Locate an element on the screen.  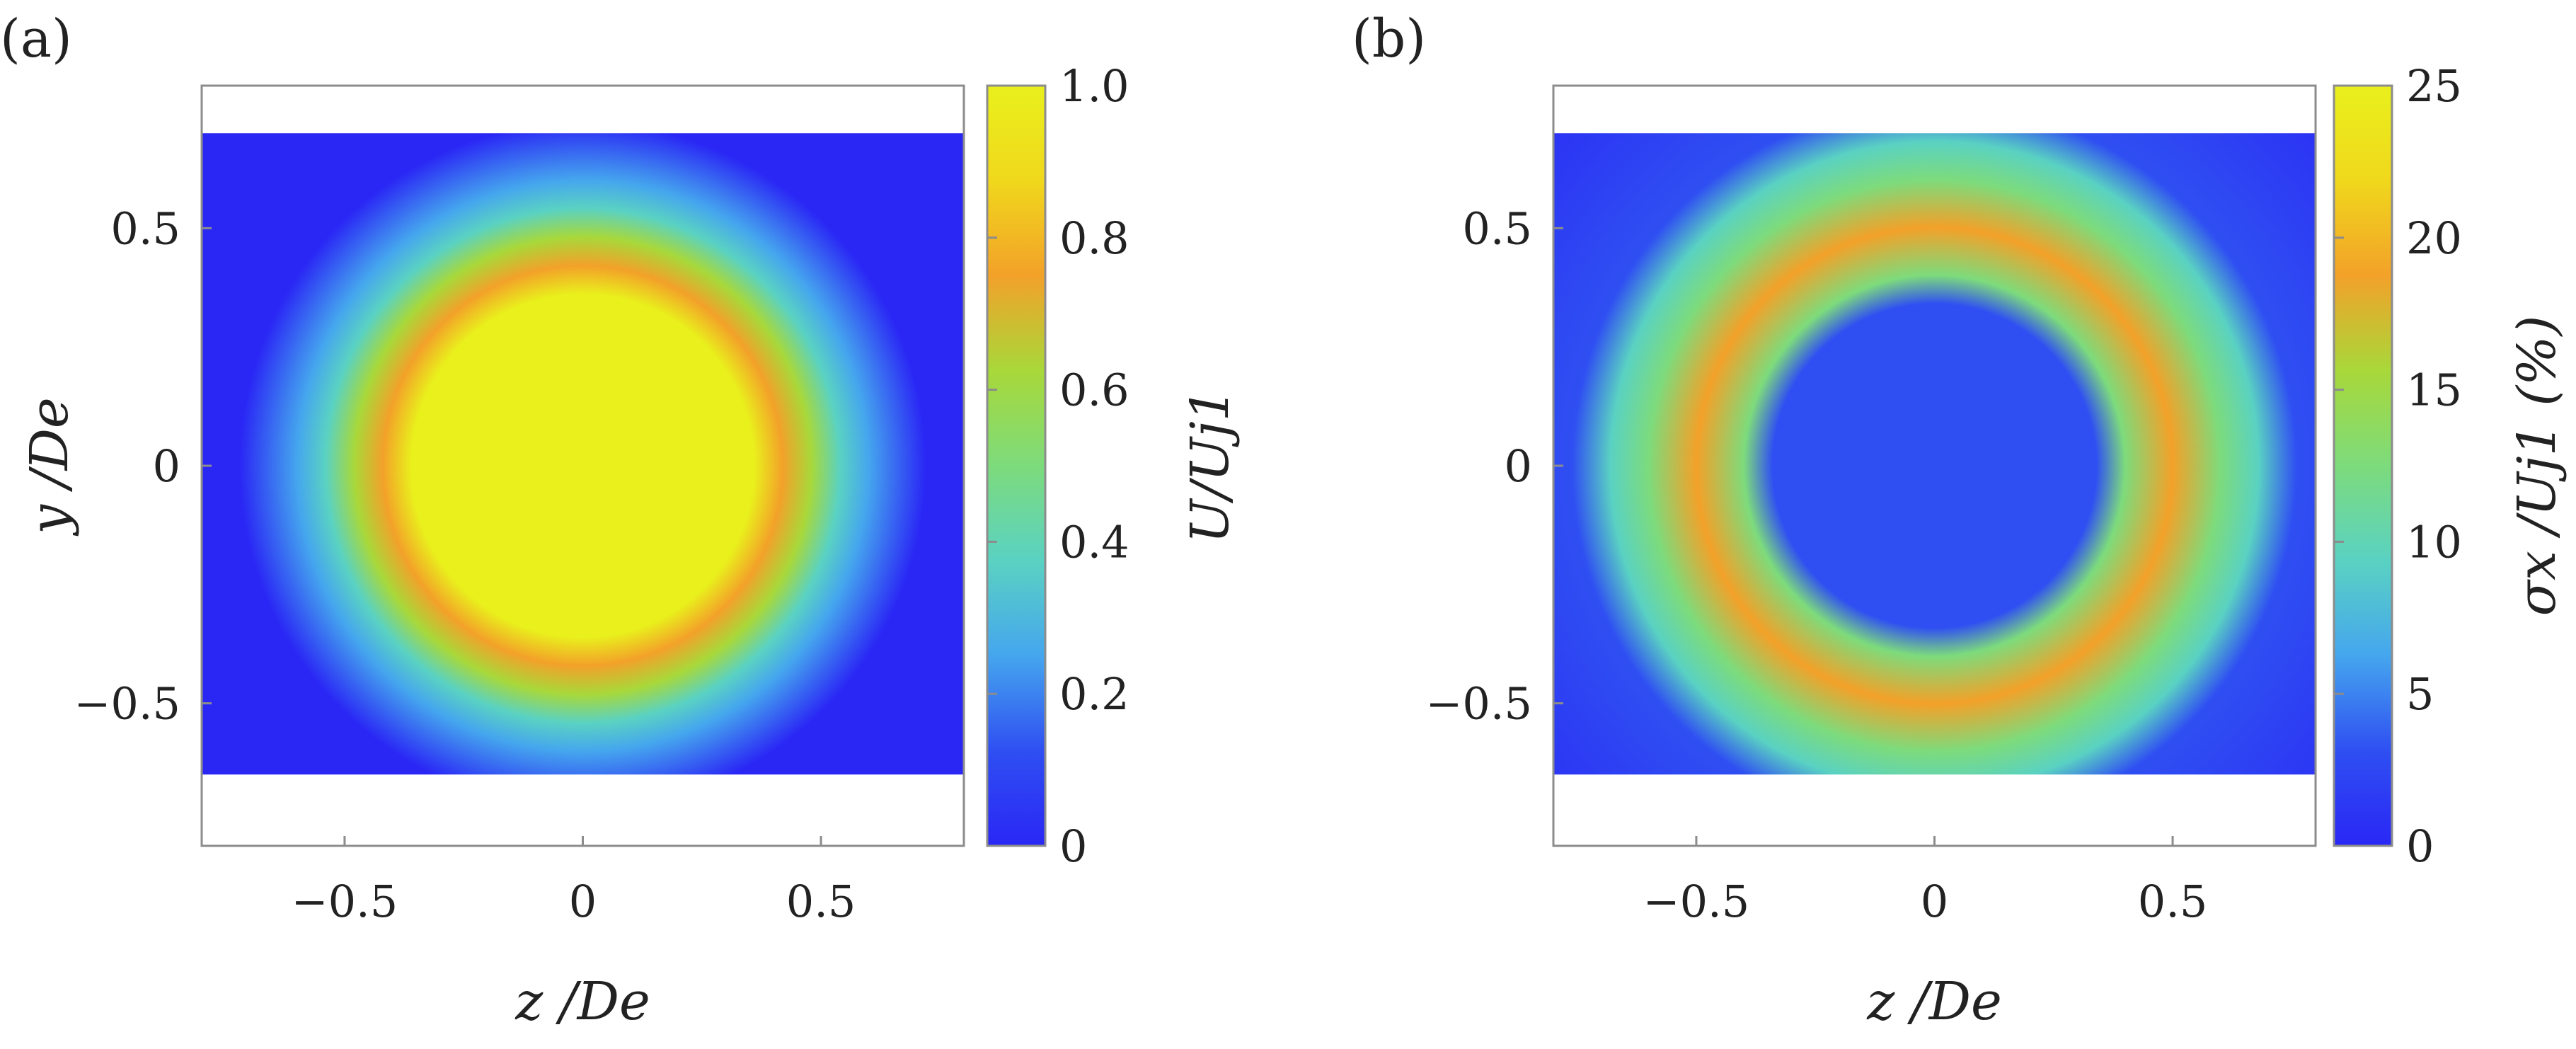
colorbar-tick-label: 0.8 is located at coordinates (1094, 238).